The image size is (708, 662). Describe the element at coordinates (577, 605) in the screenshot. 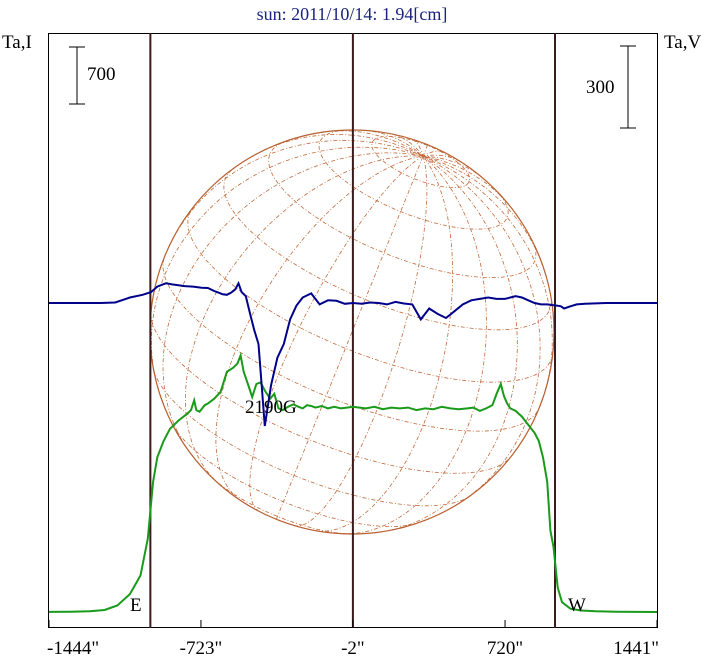

I see `west-label: W` at that location.